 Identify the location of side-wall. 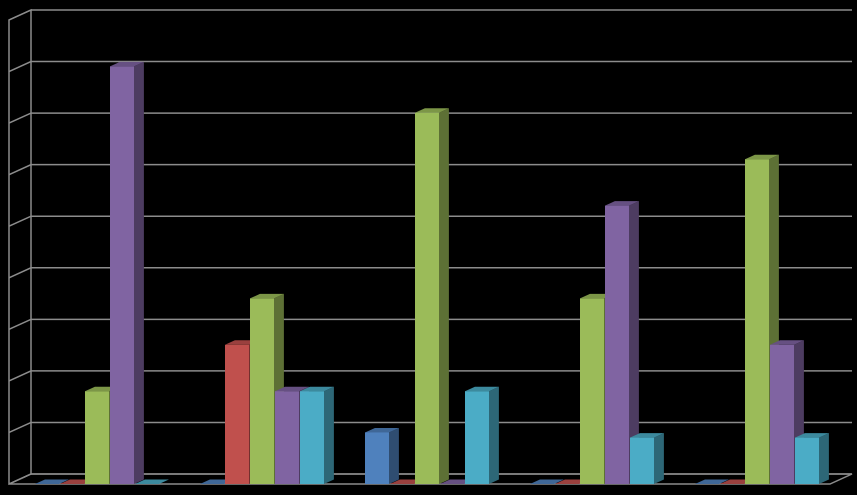
(20, 247).